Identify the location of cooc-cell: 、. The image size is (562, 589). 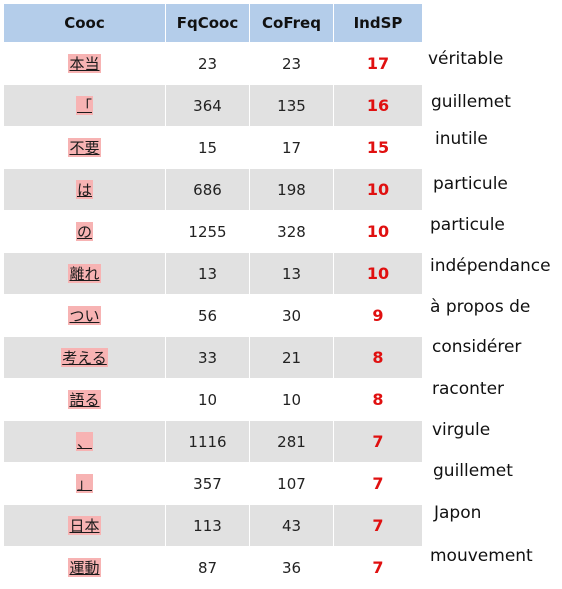
(85, 441).